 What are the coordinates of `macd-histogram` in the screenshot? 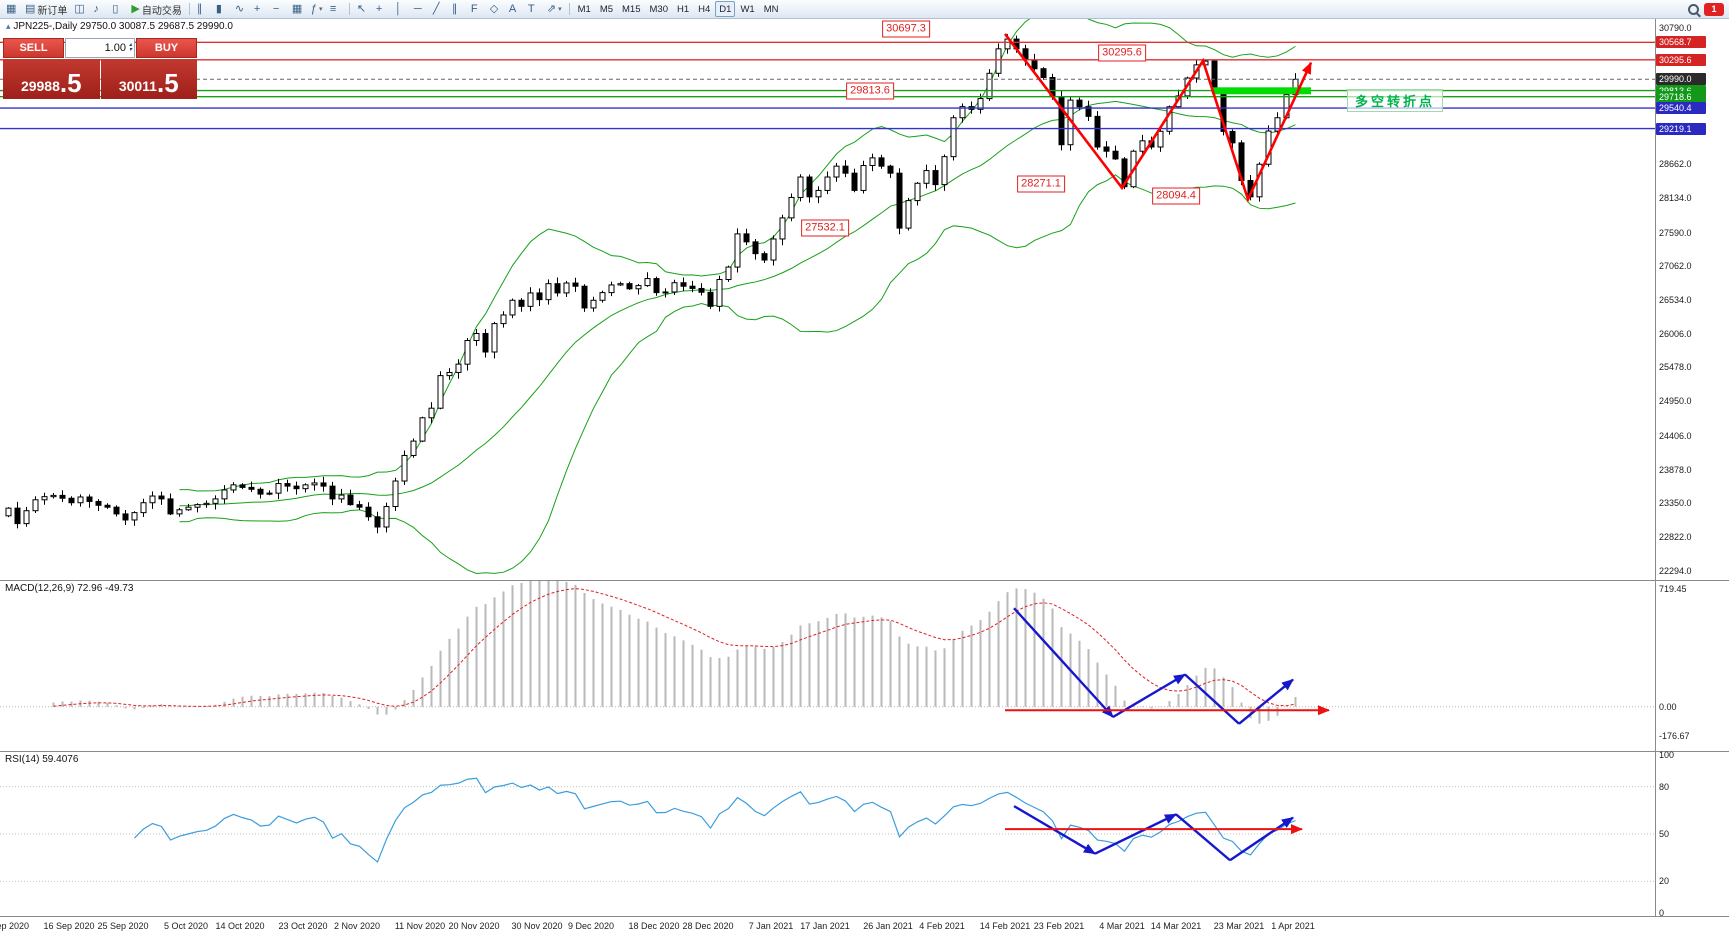 It's located at (674, 652).